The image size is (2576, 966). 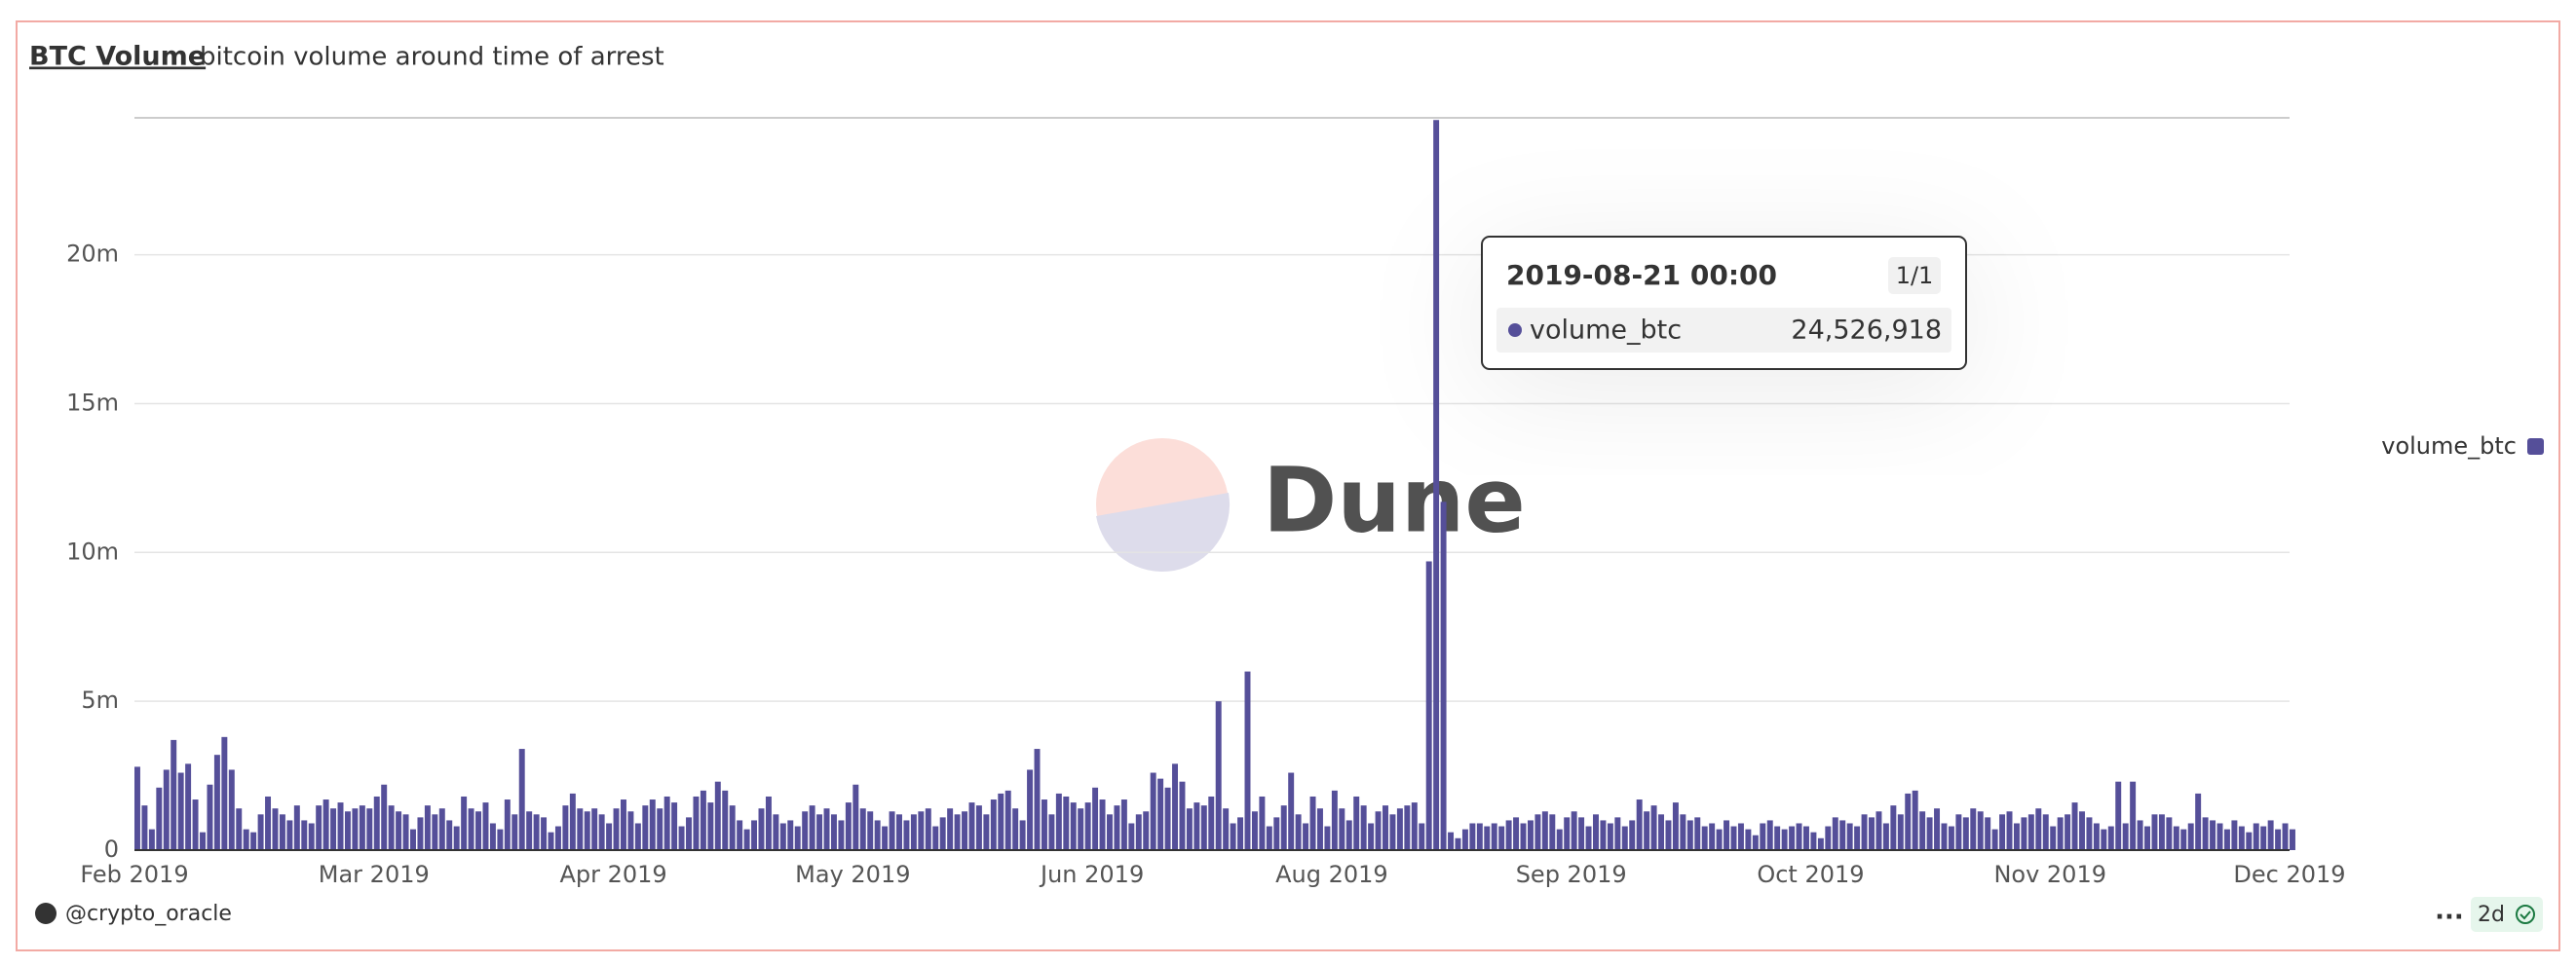 I want to click on age-icon, so click(x=2525, y=914).